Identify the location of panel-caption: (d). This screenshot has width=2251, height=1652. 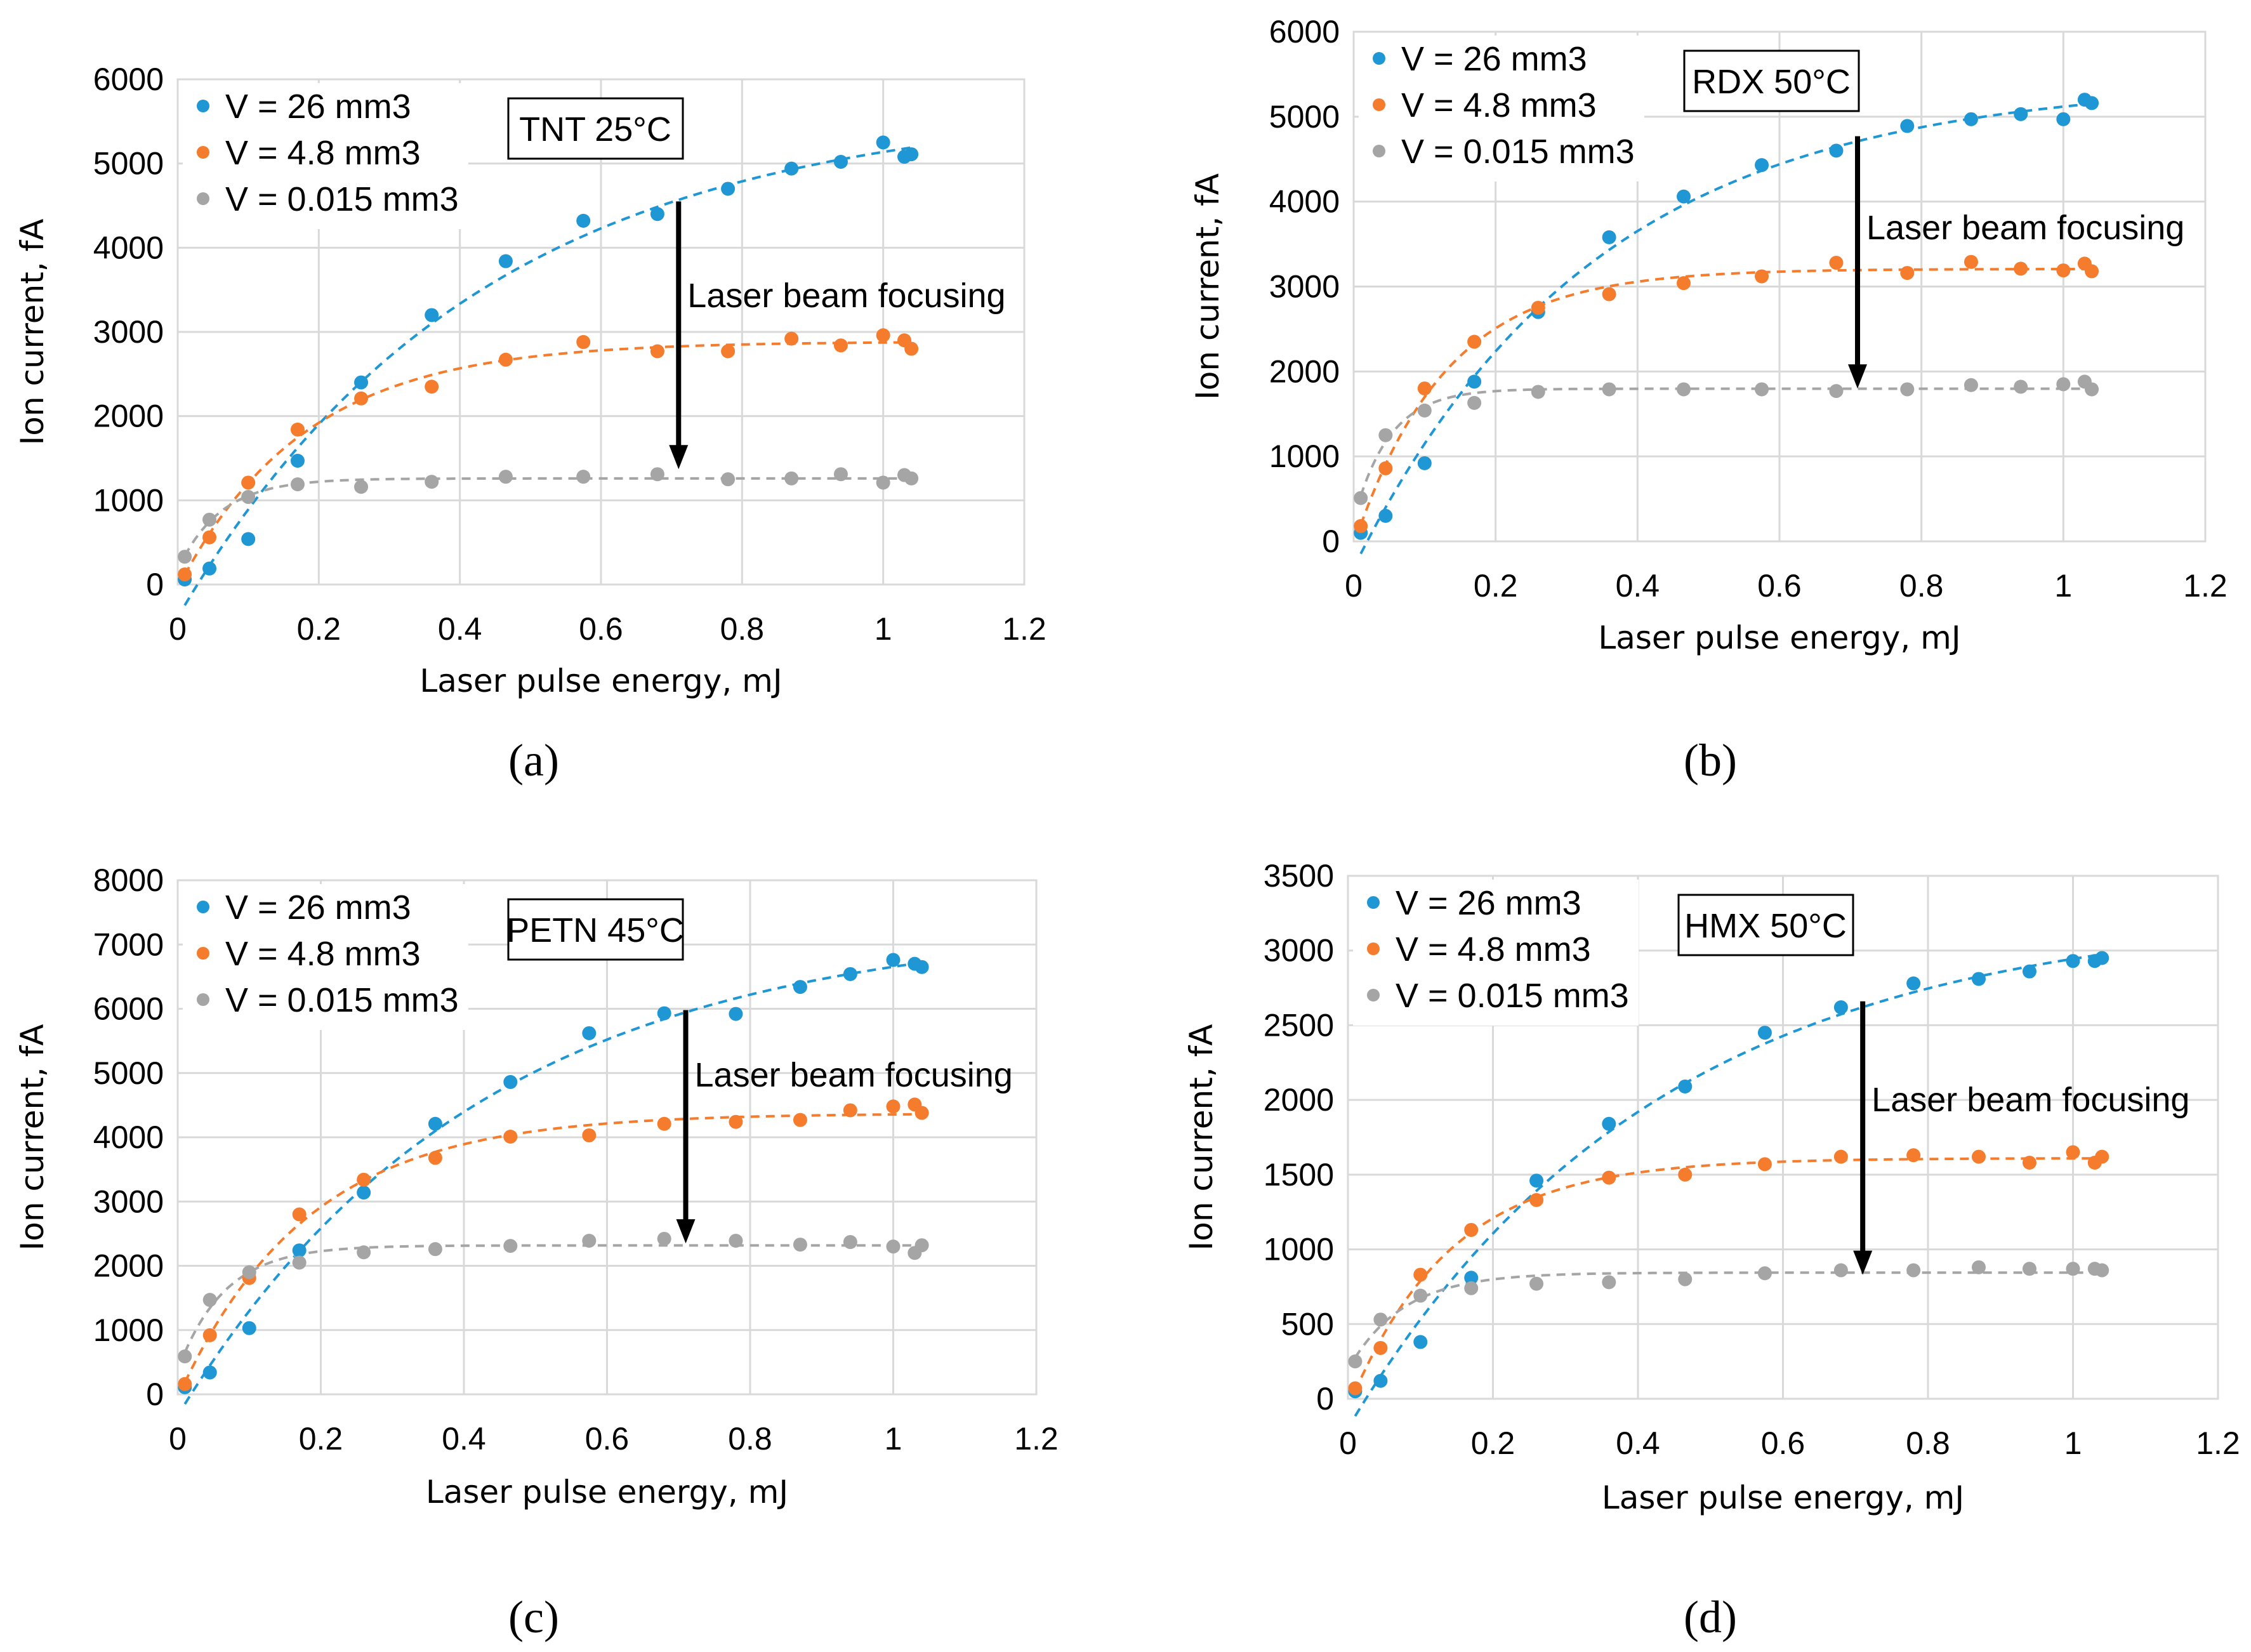
(1710, 1617).